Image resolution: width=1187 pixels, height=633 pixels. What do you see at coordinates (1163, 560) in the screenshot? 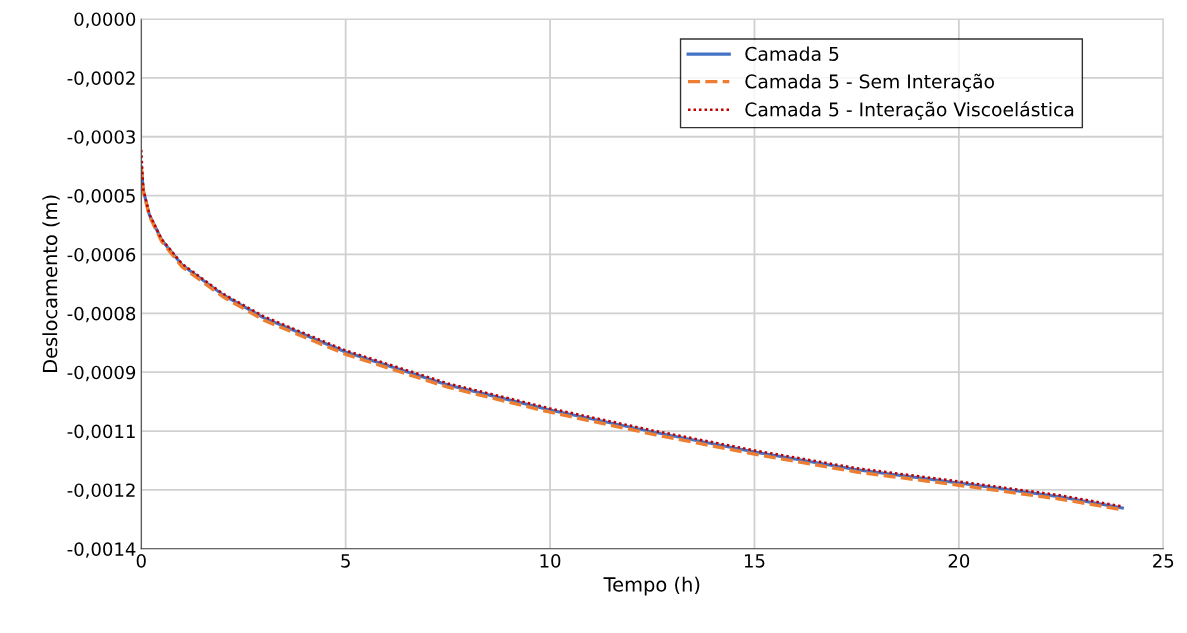
I see `x-tick-label: 25` at bounding box center [1163, 560].